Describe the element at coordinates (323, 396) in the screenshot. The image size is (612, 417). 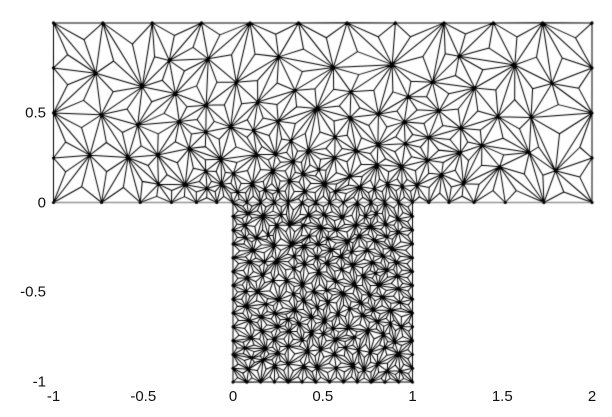
I see `x-tick-label: 0.5` at that location.